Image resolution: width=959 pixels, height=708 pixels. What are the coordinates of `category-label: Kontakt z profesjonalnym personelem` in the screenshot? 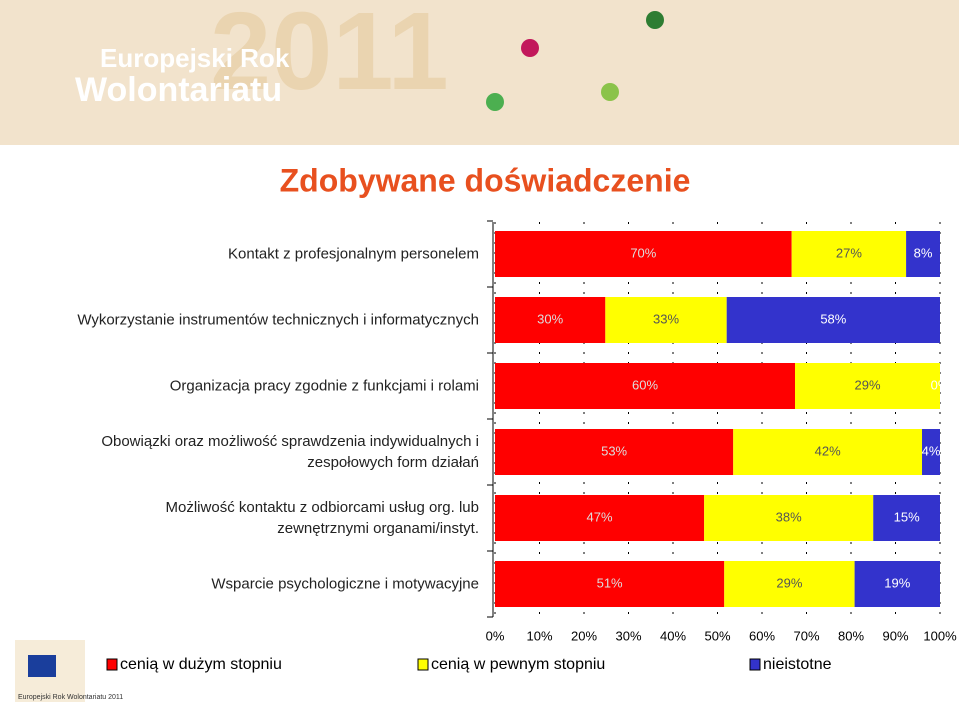 It's located at (353, 254).